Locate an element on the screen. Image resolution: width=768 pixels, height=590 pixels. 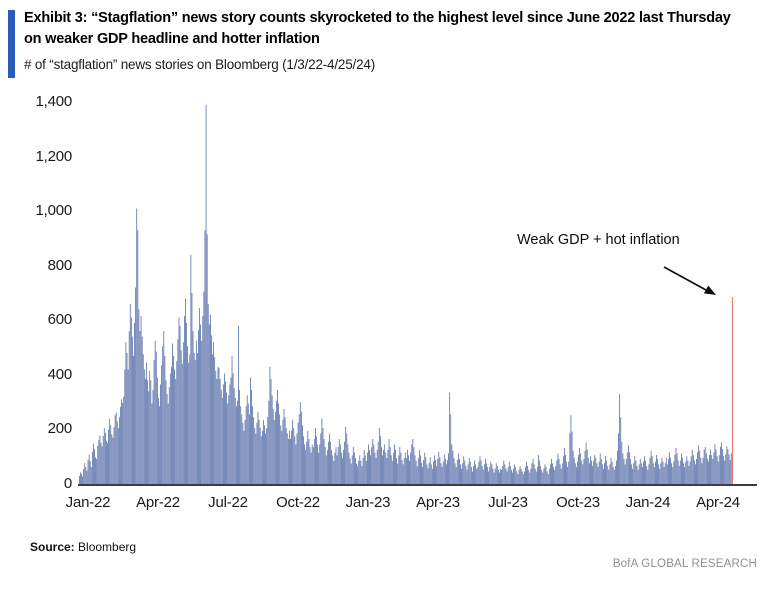
x-tick-label: Apr-22 is located at coordinates (158, 502).